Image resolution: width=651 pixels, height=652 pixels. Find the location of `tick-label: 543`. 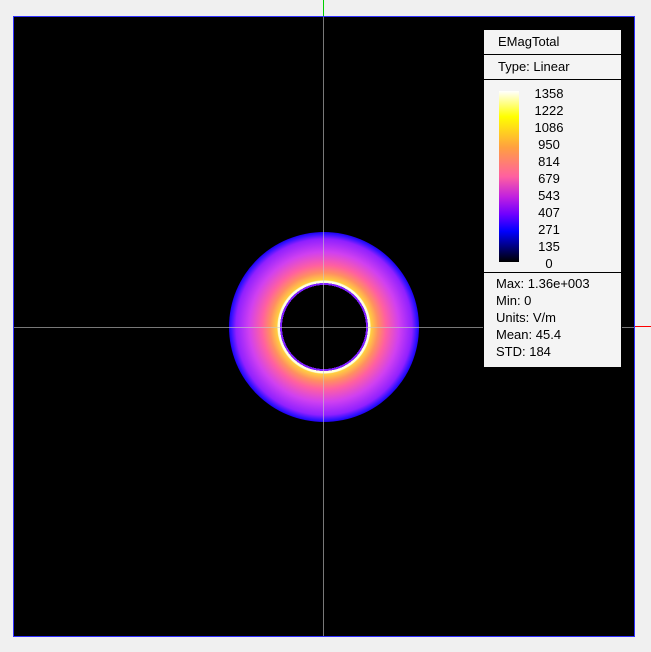

tick-label: 543 is located at coordinates (549, 195).